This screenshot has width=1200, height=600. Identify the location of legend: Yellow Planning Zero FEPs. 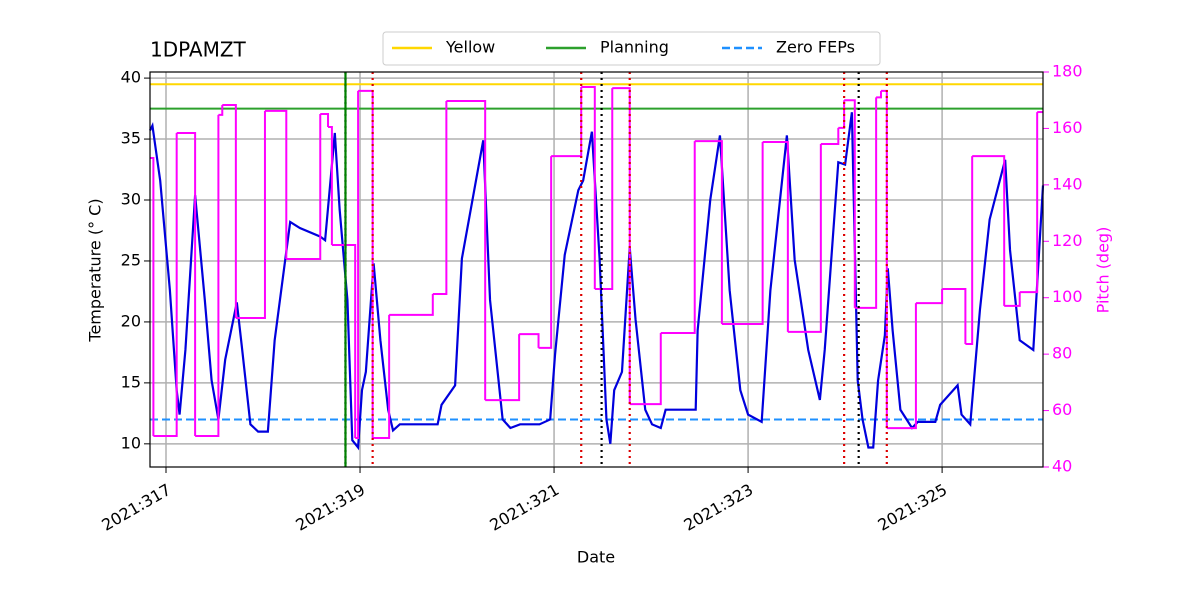
(631, 48).